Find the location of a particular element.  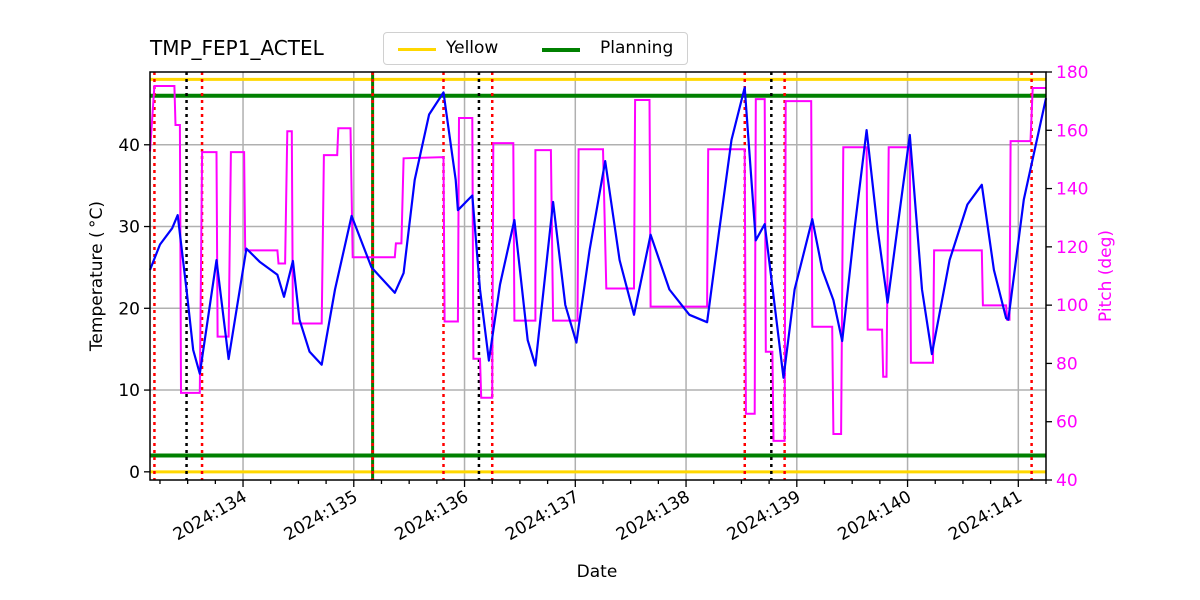

y-tick-label: 20 is located at coordinates (129, 309).